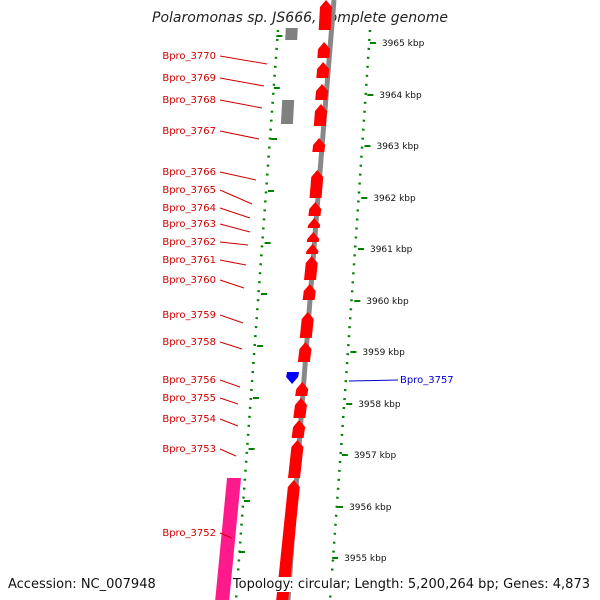 The height and width of the screenshot is (600, 600). I want to click on gene-label-bpro-3761: Bpro_3761, so click(189, 260).